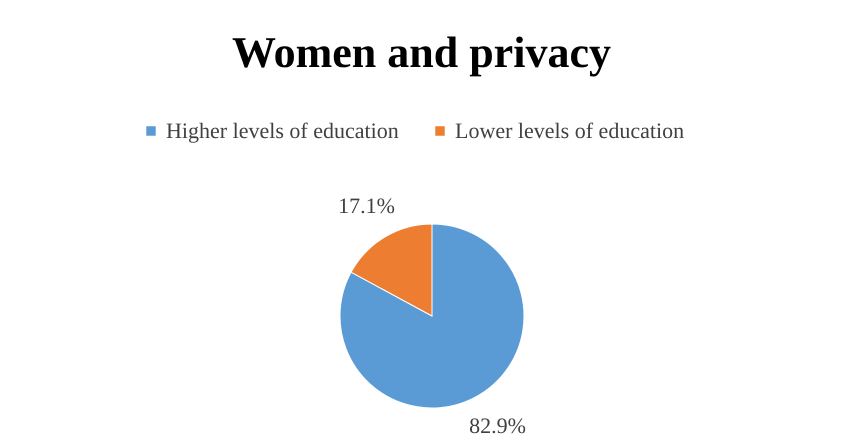 The width and height of the screenshot is (843, 434). What do you see at coordinates (569, 130) in the screenshot?
I see `legend-label: Lower levels of education` at bounding box center [569, 130].